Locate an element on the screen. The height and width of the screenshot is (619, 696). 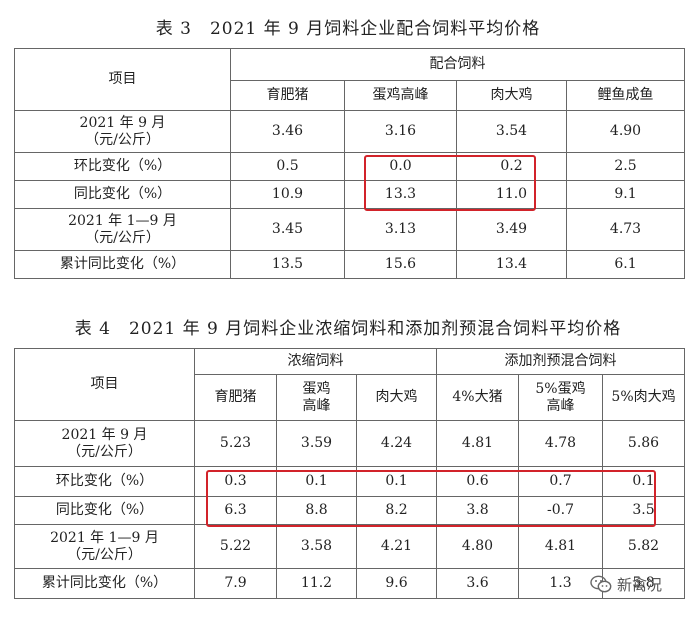
table-cell: 1.3 is located at coordinates (560, 583).